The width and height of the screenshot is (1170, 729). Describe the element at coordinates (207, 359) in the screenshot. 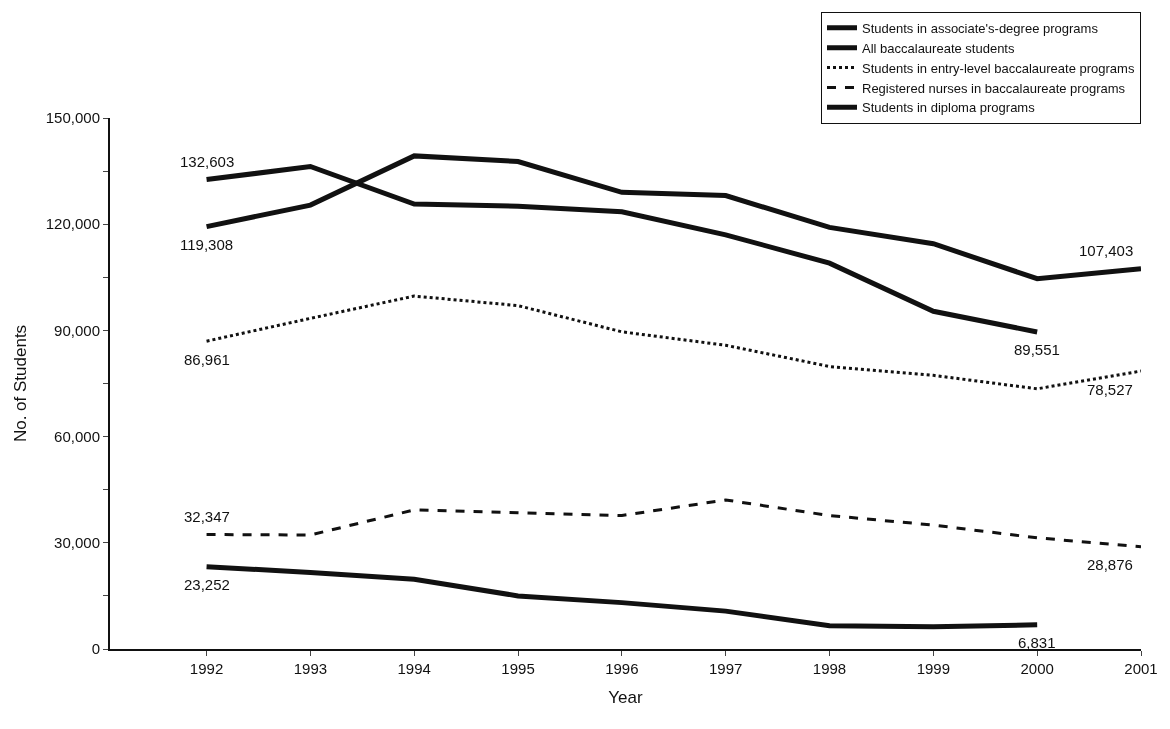

I see `data-label: 86,961` at that location.